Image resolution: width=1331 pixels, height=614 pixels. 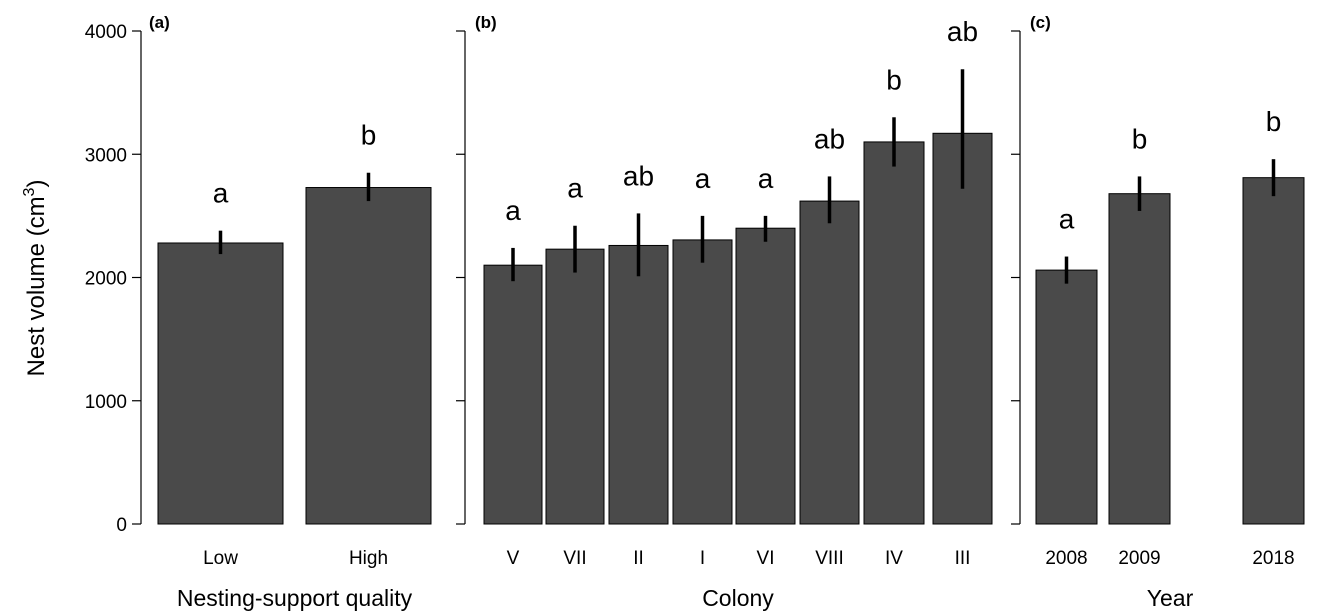 I want to click on y-tick-label: 3000, so click(x=106, y=155).